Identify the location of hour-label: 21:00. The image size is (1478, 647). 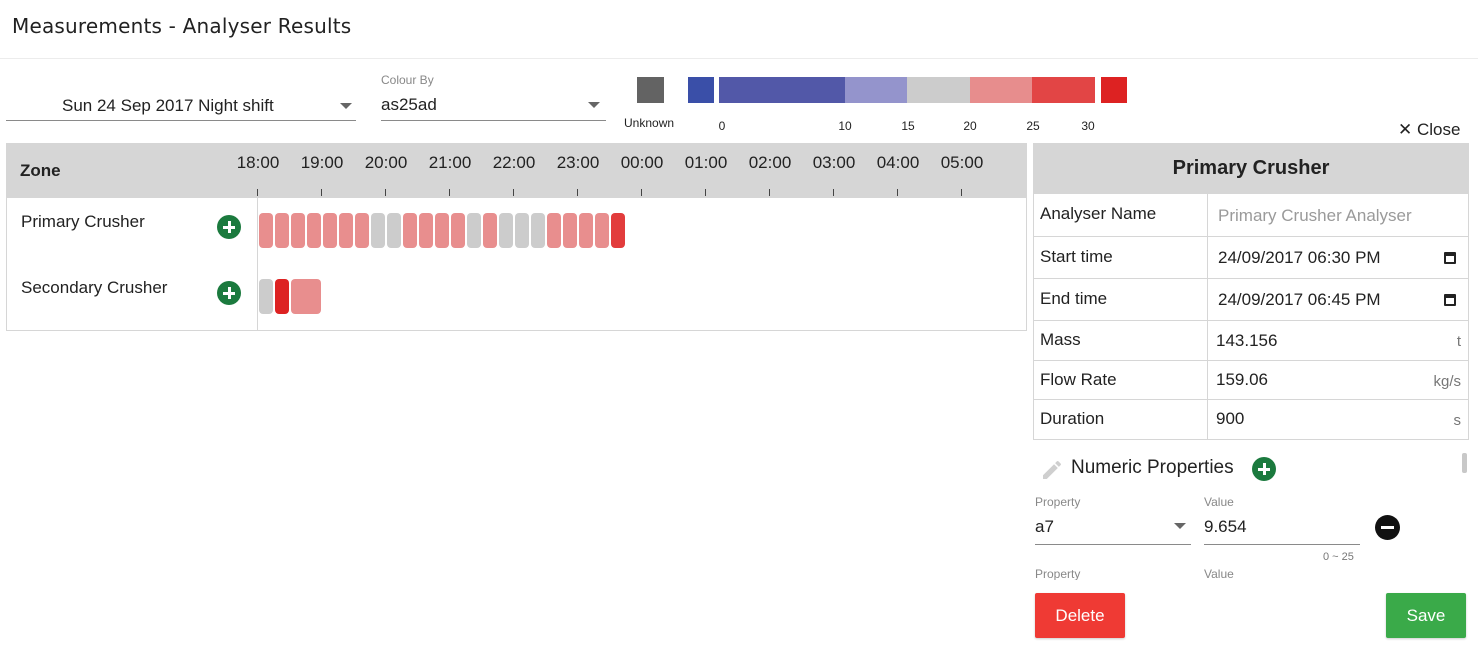
(450, 162).